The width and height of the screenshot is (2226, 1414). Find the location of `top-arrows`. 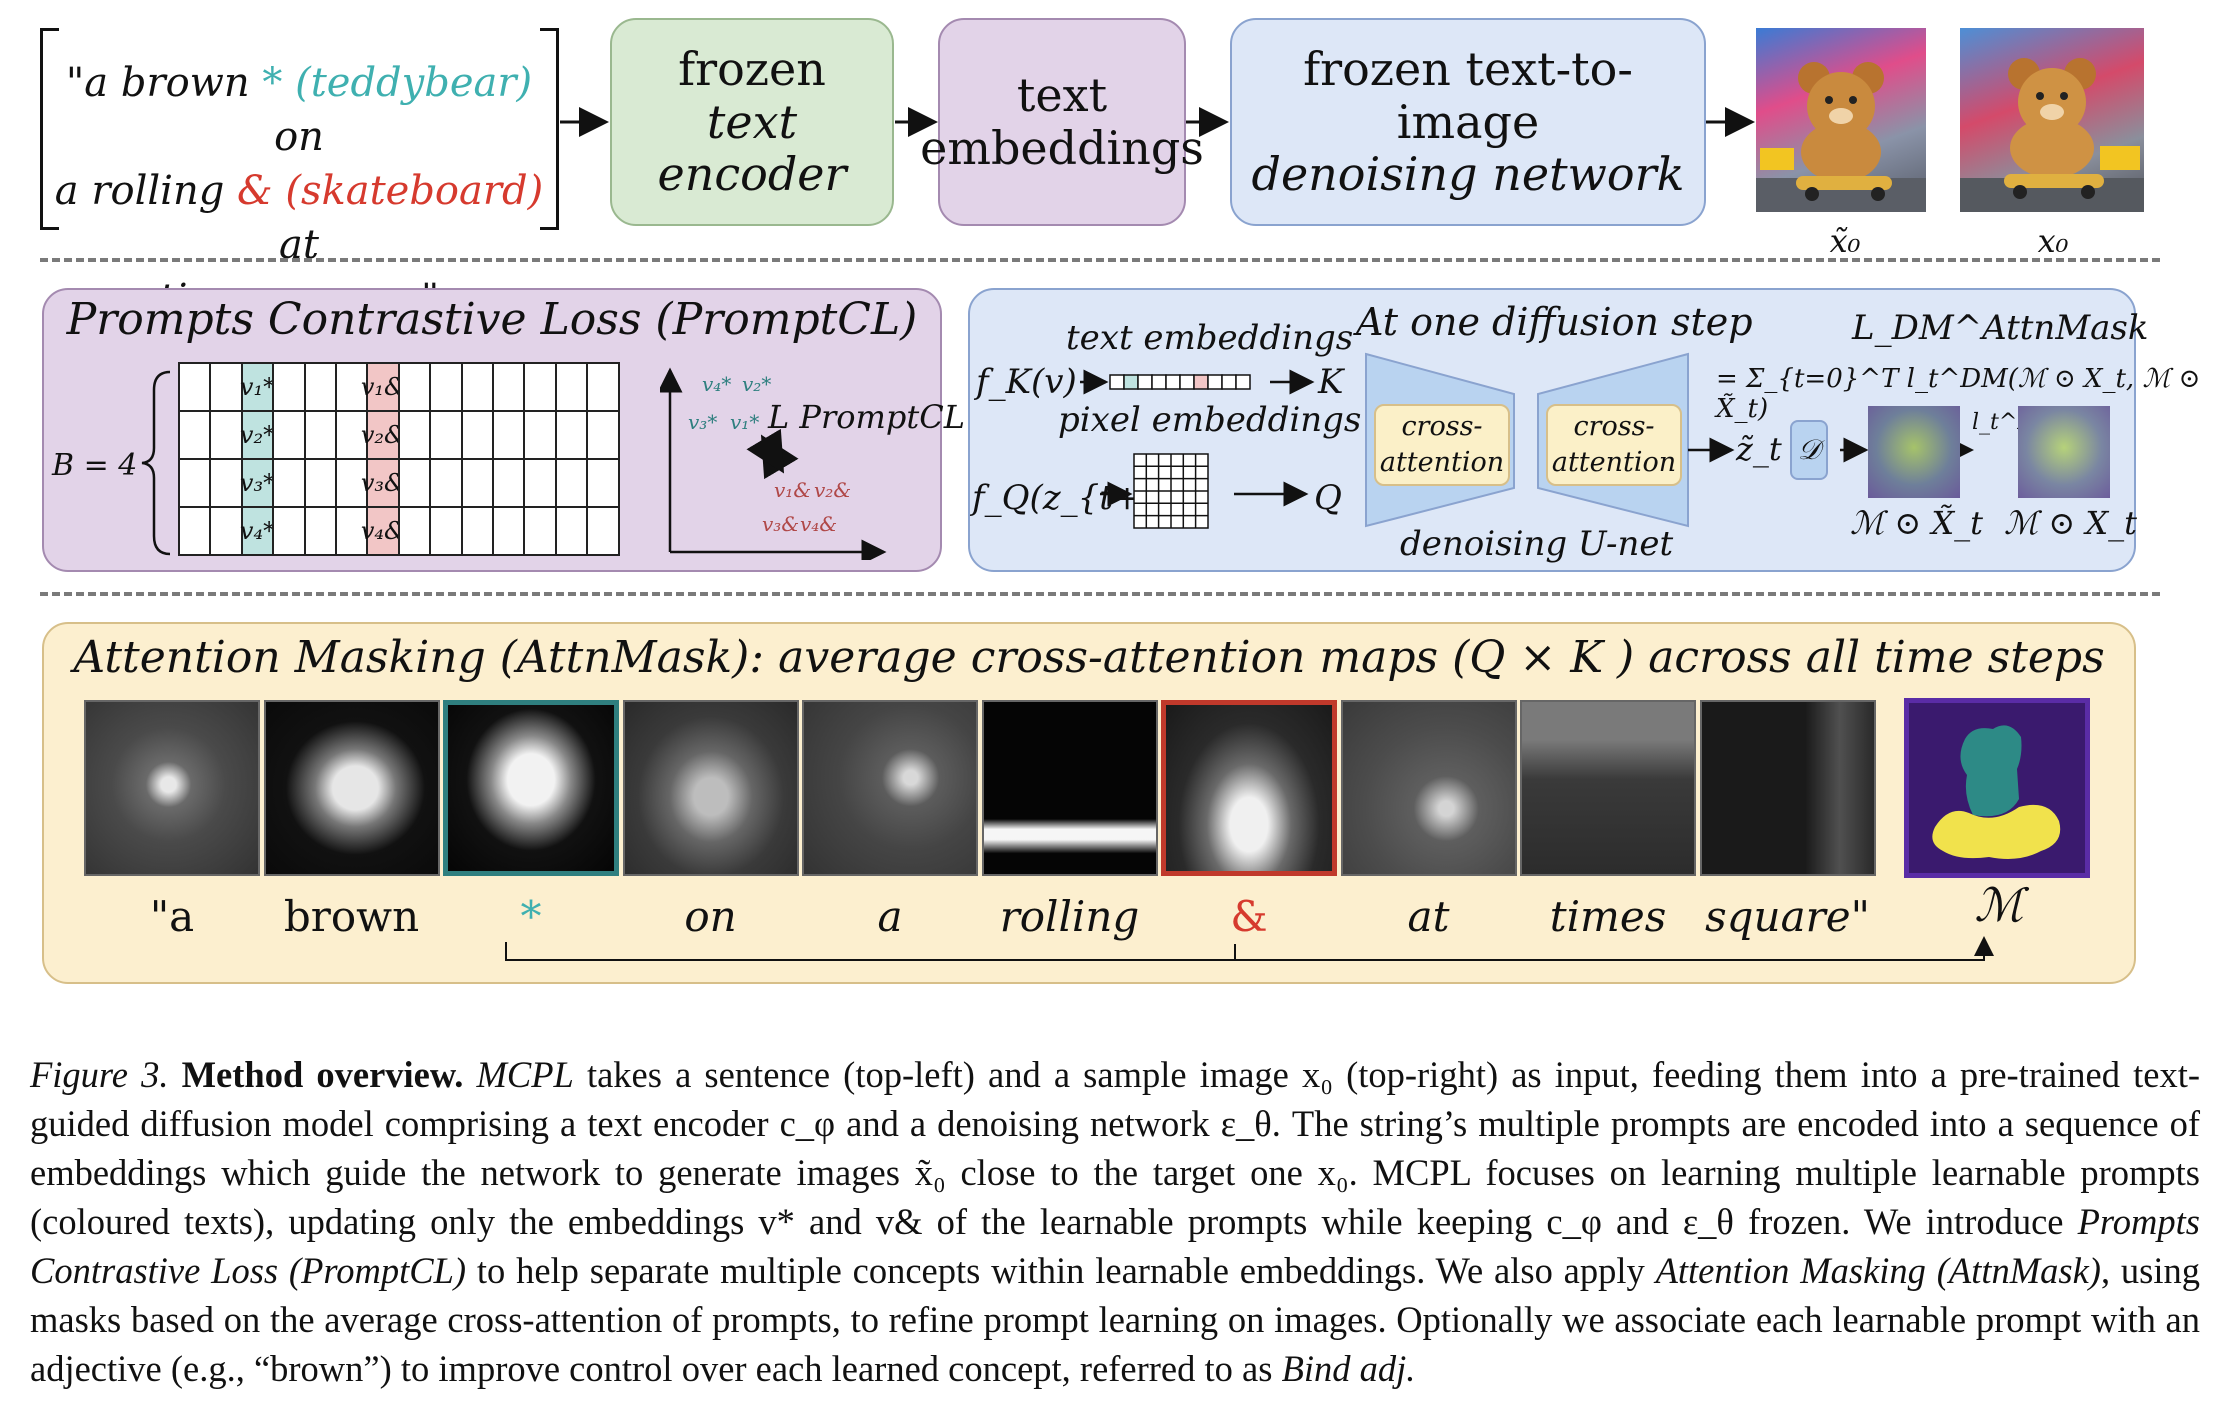

top-arrows is located at coordinates (1157, 122).